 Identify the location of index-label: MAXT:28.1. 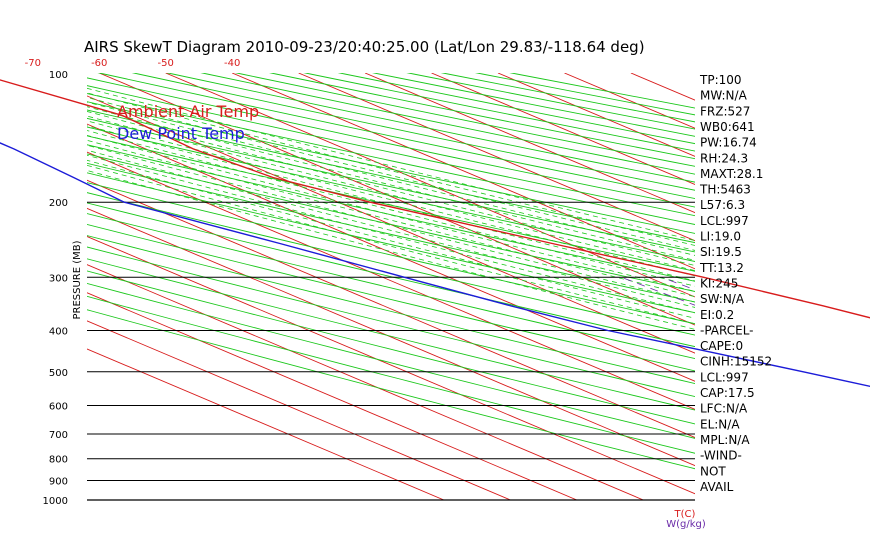
(731, 174).